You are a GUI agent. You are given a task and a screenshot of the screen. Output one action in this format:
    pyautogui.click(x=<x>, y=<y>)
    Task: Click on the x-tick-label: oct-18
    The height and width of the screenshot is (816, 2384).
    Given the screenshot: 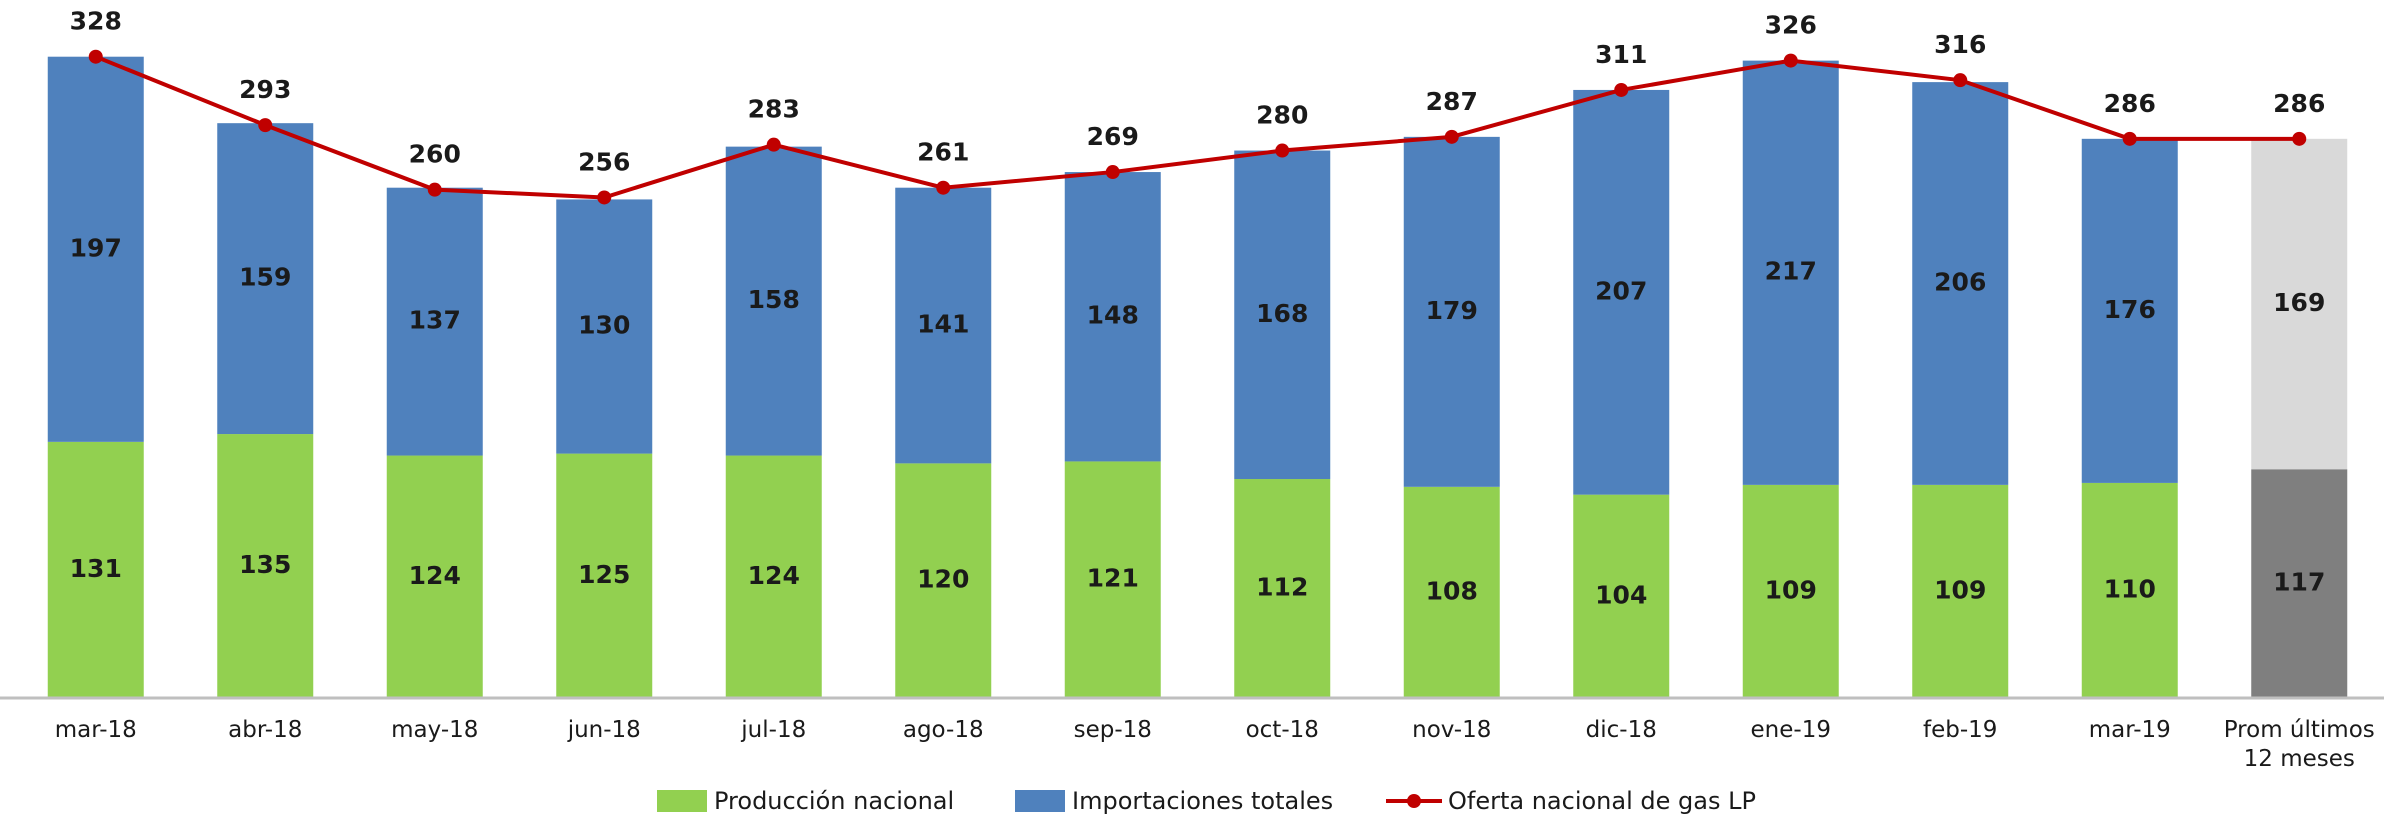 What is the action you would take?
    pyautogui.click(x=1282, y=730)
    